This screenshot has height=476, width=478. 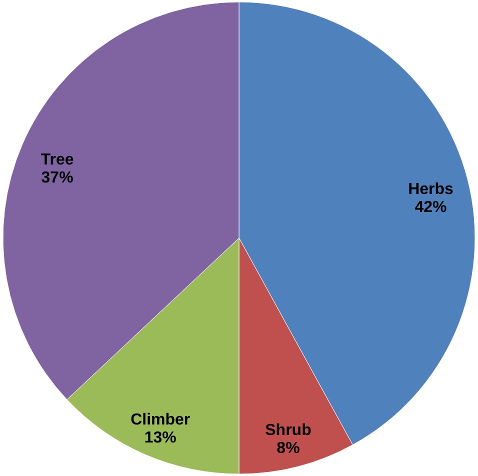 I want to click on slice-label: Tree, so click(x=57, y=159).